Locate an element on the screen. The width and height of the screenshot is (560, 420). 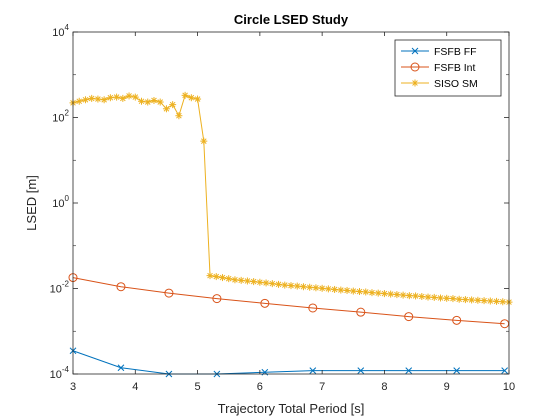
legend-item-fsfb-int: FSFB Int is located at coordinates (438, 68).